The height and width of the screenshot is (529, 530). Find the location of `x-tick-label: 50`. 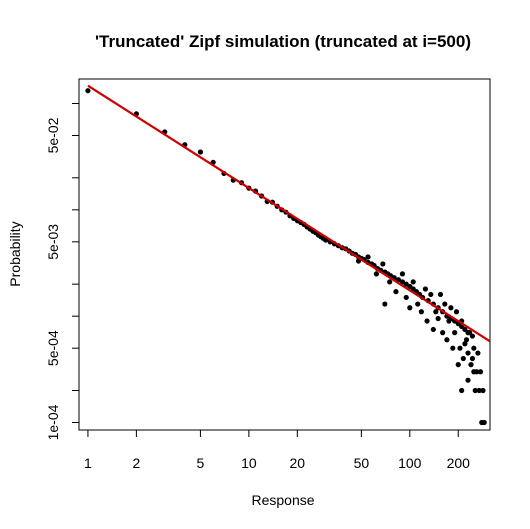

x-tick-label: 50 is located at coordinates (362, 463).